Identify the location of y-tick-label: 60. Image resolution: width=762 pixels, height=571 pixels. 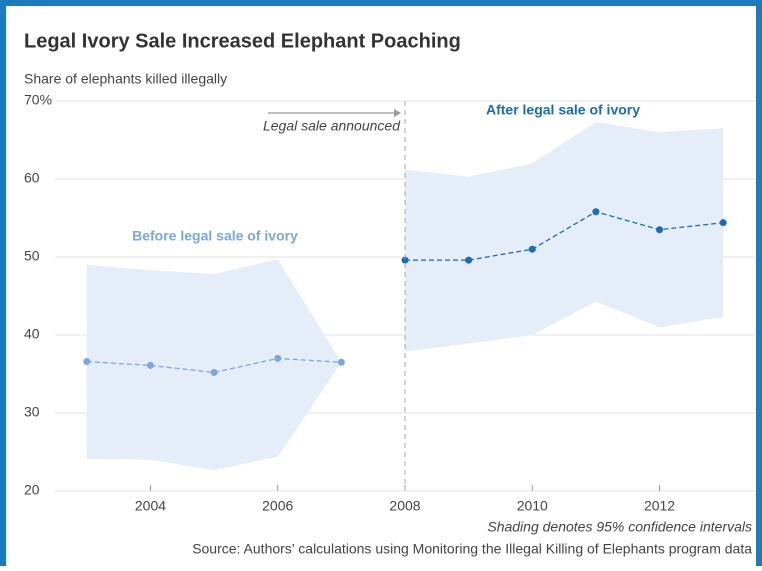
(32, 178).